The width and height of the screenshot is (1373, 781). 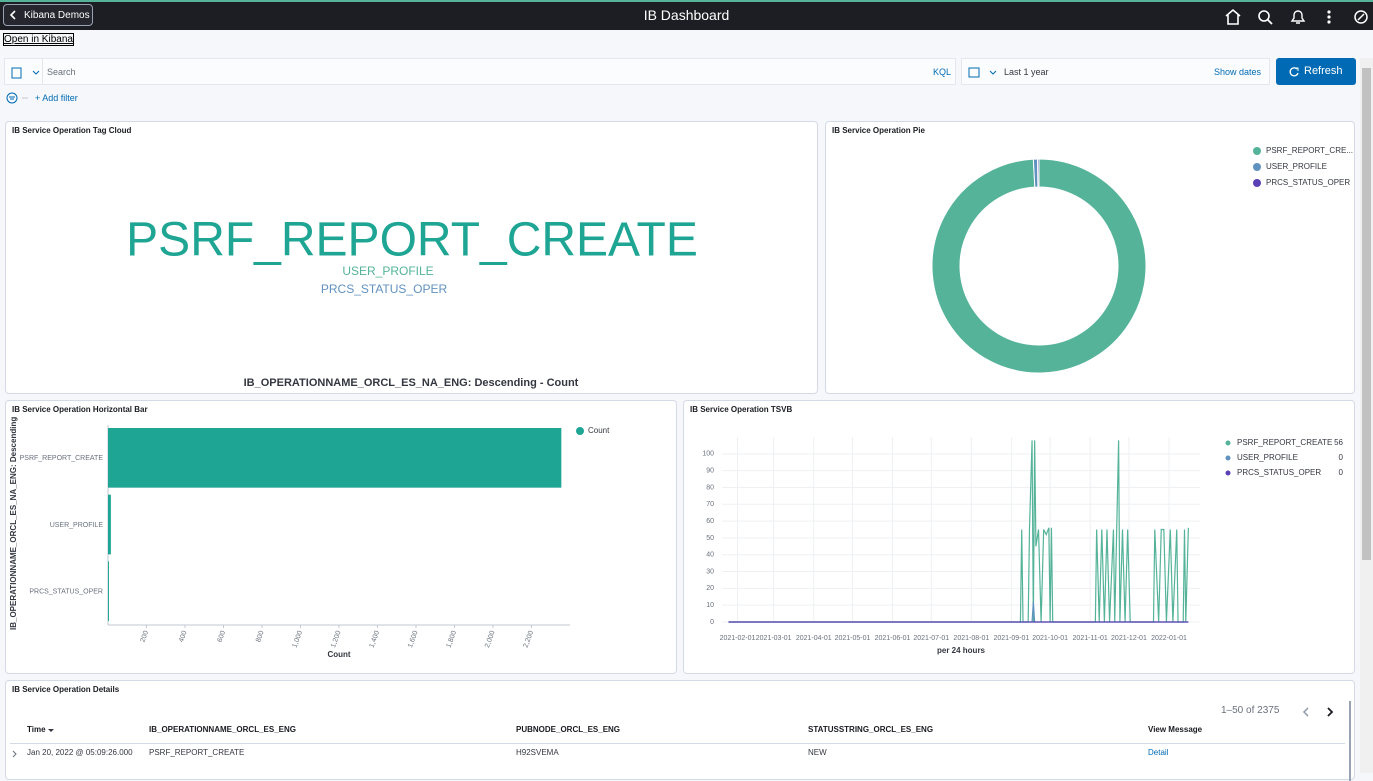 I want to click on refresh-button: Refresh, so click(x=1316, y=71).